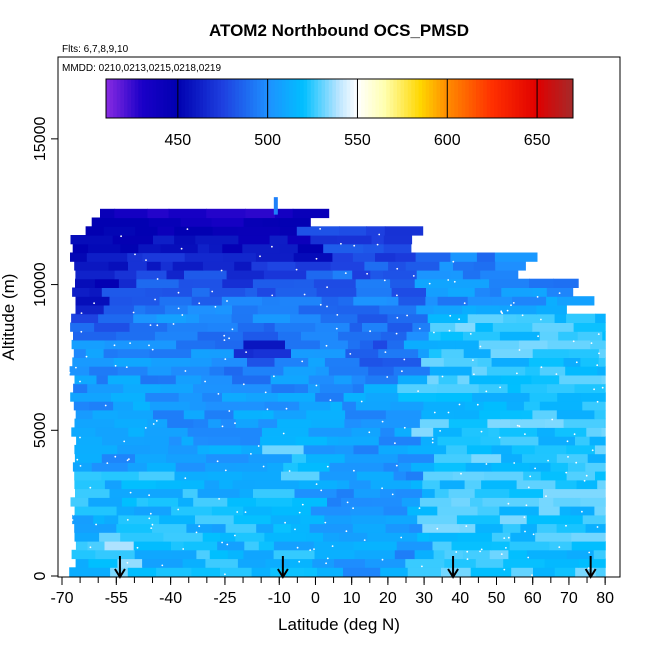 The width and height of the screenshot is (650, 650). What do you see at coordinates (332, 592) in the screenshot?
I see `x-axis: -70 -55 -40 -25 -10 0 10 20 30 40 50 60 70 80` at bounding box center [332, 592].